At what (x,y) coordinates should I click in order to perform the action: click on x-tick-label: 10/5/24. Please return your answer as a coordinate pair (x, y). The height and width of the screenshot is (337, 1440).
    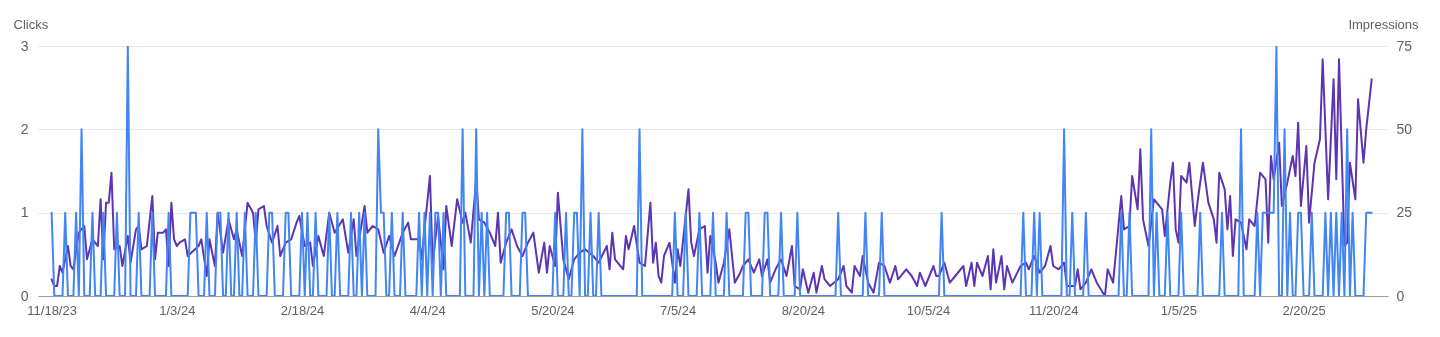
    Looking at the image, I should click on (928, 310).